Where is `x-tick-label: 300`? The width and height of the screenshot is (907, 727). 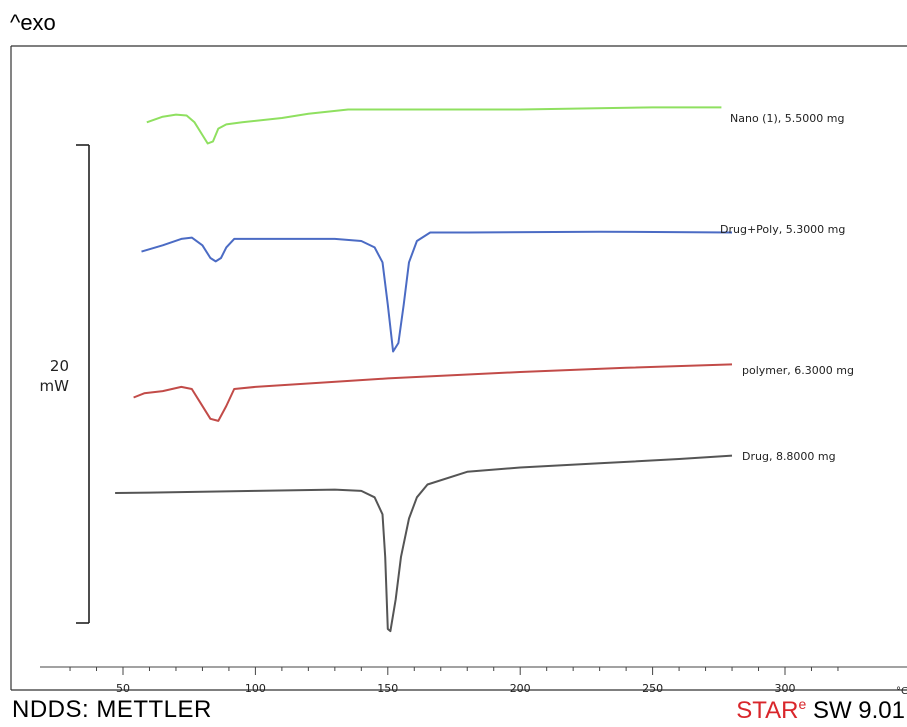 x-tick-label: 300 is located at coordinates (785, 688).